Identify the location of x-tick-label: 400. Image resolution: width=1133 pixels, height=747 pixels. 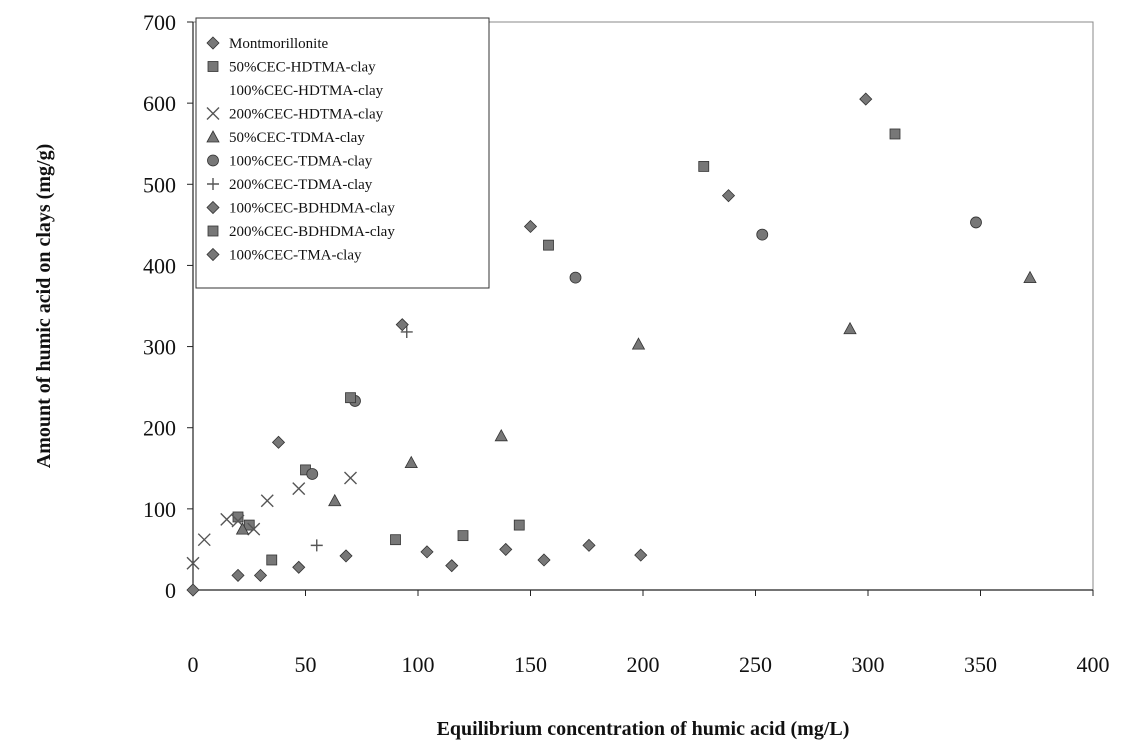
(1093, 664).